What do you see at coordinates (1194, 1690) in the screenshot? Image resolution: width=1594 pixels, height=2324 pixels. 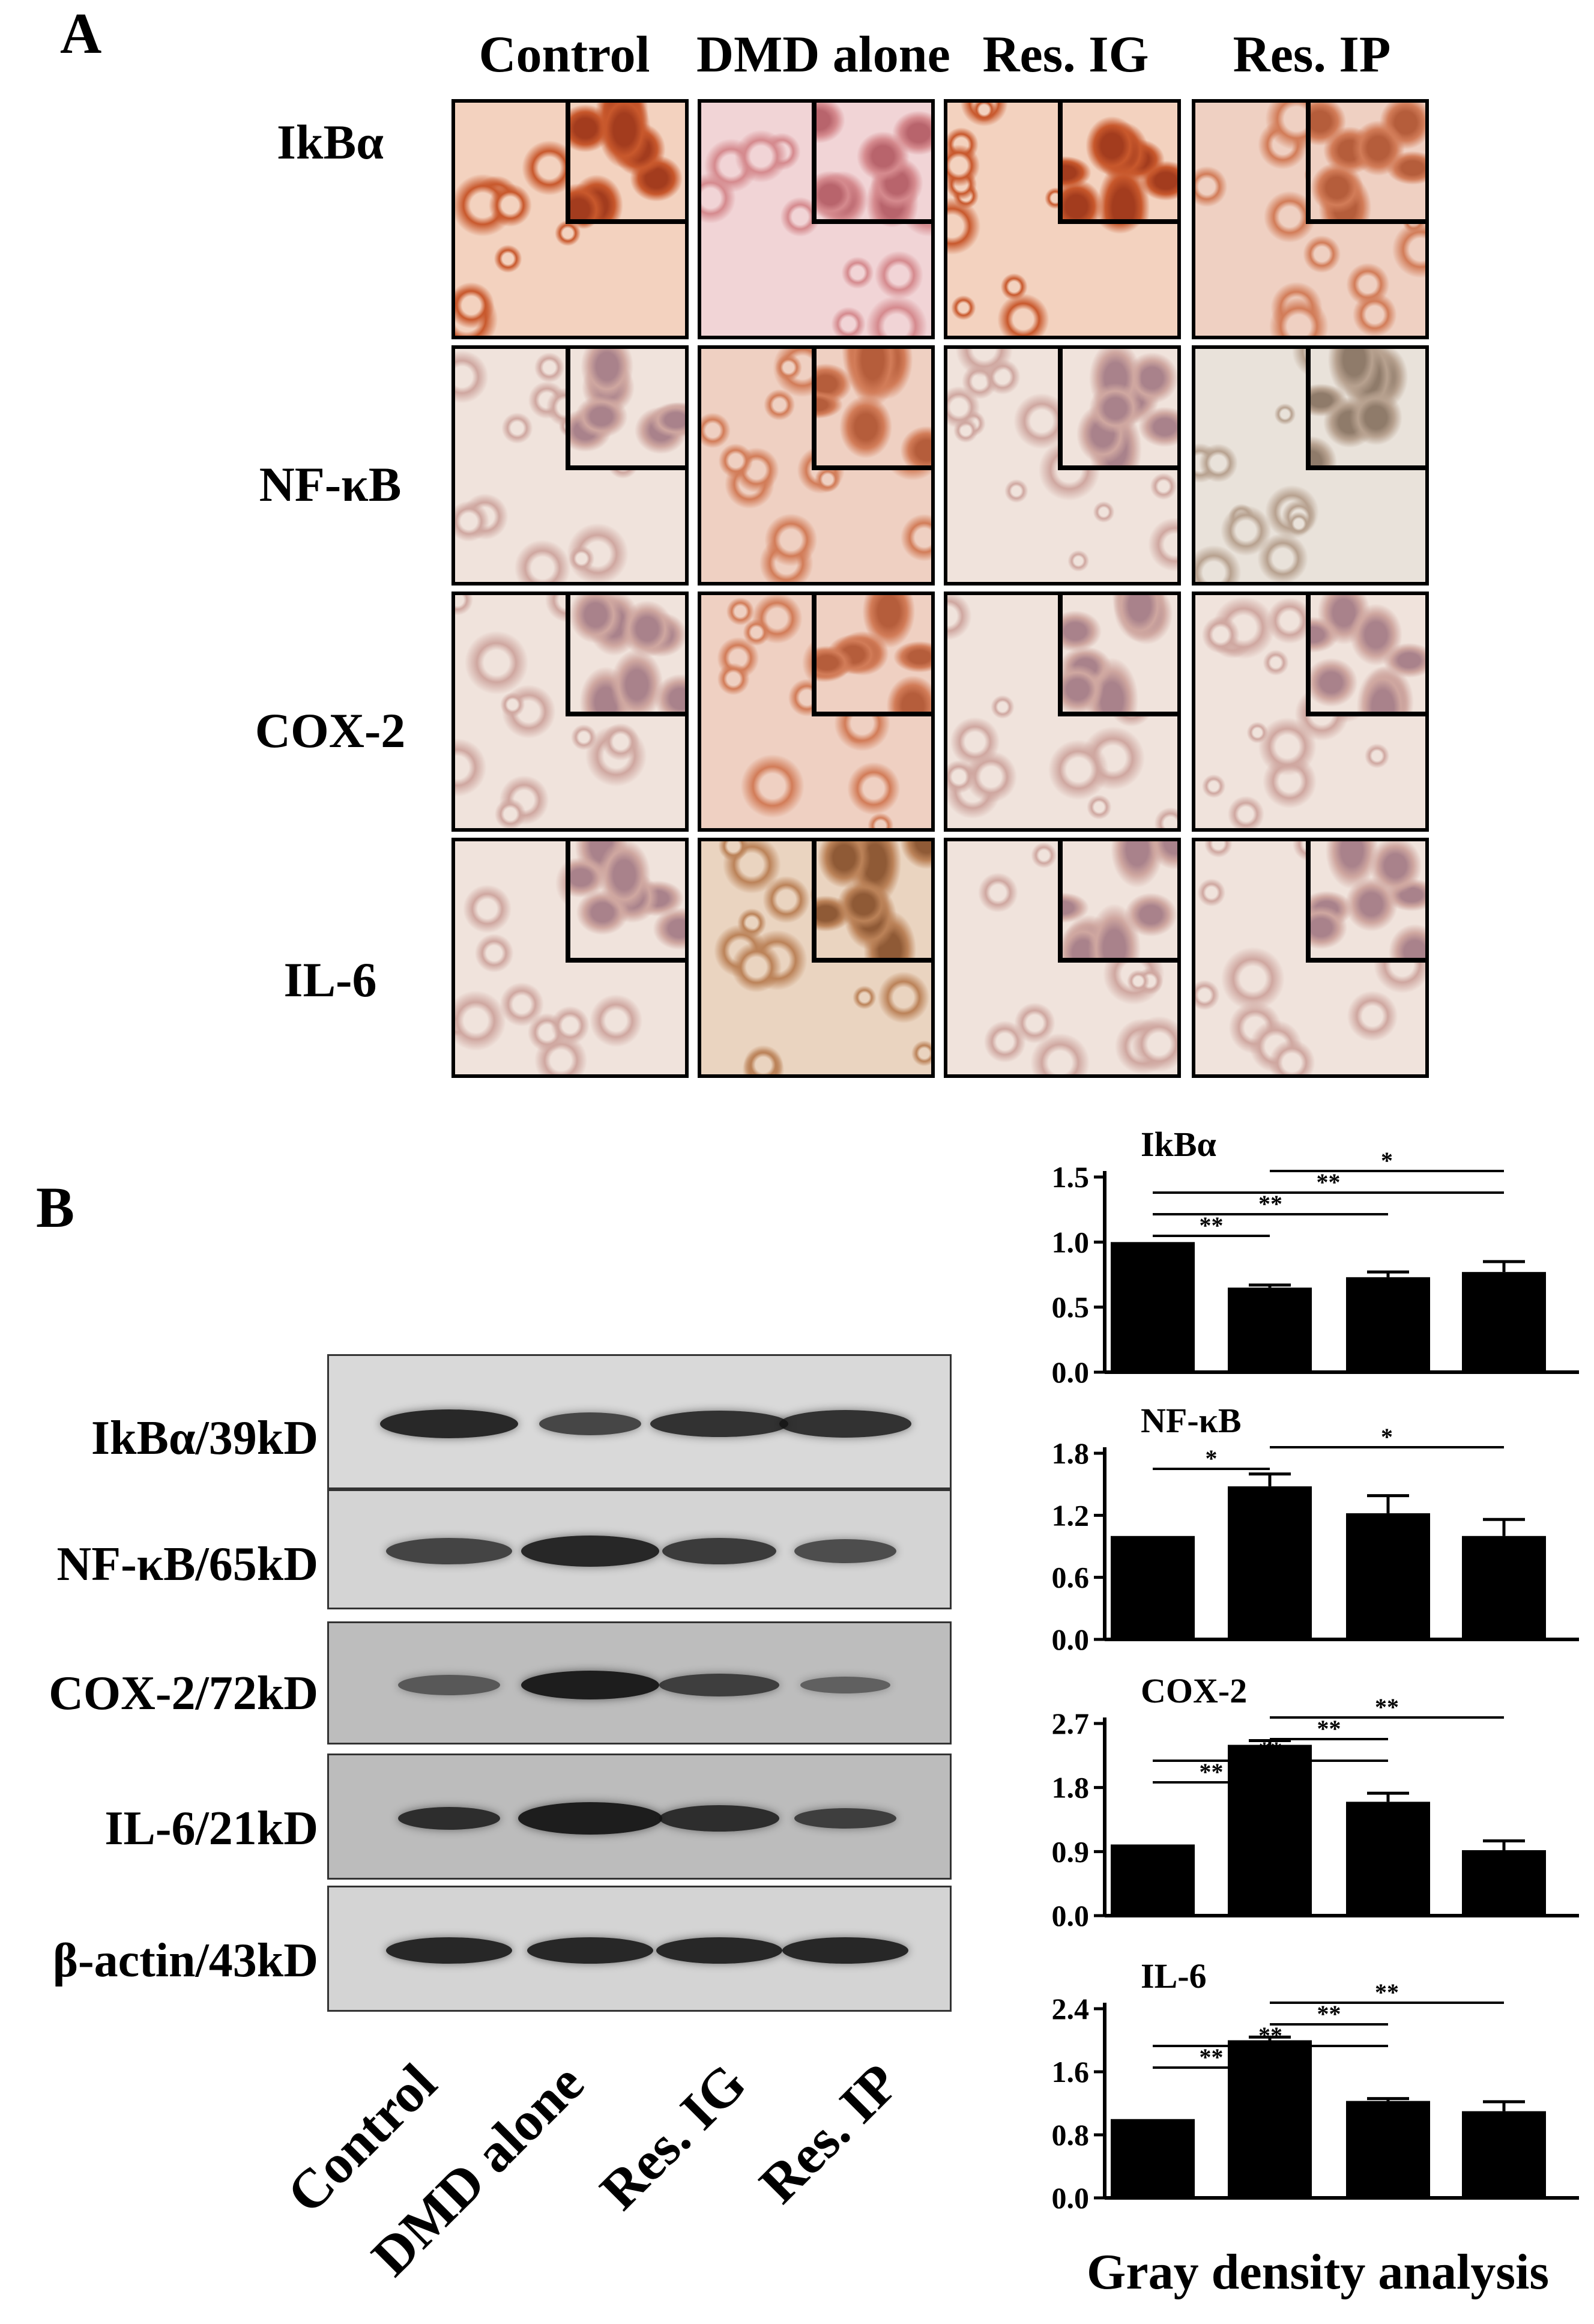 I see `chart-title: COX-2` at bounding box center [1194, 1690].